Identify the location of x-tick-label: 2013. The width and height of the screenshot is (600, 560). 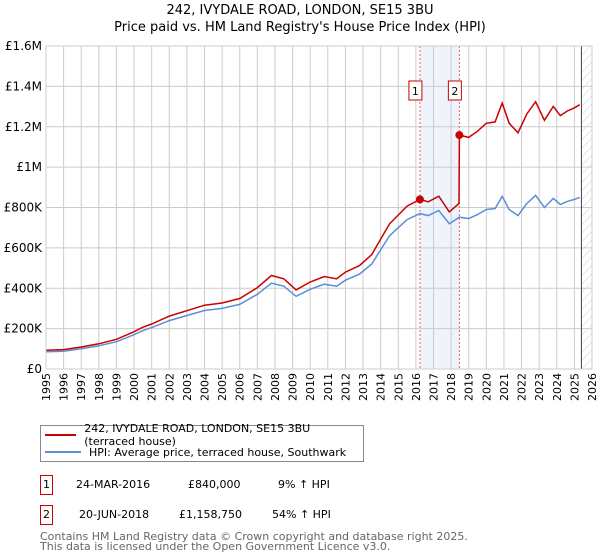
(363, 387).